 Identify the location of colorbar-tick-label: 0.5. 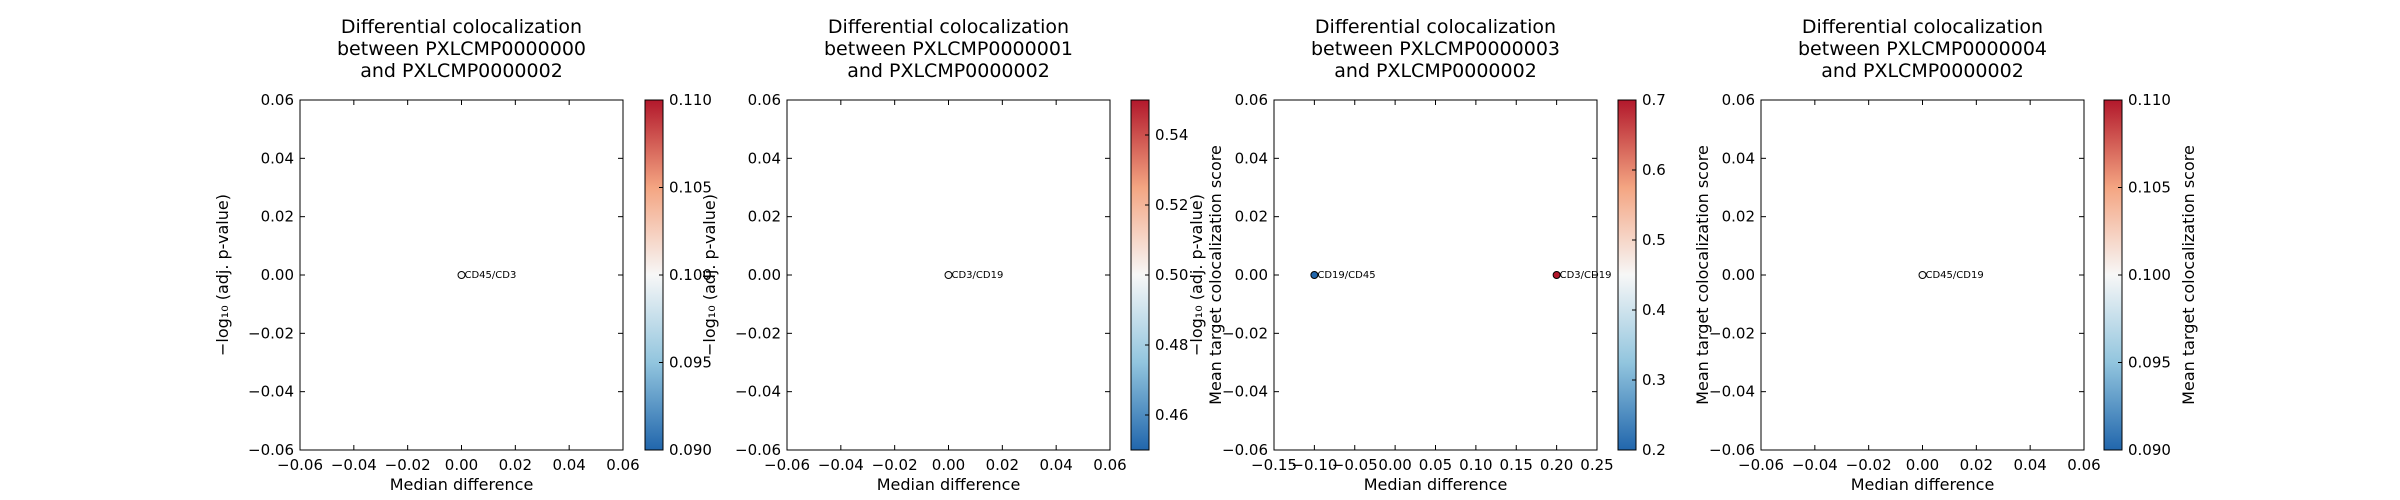
(1654, 240).